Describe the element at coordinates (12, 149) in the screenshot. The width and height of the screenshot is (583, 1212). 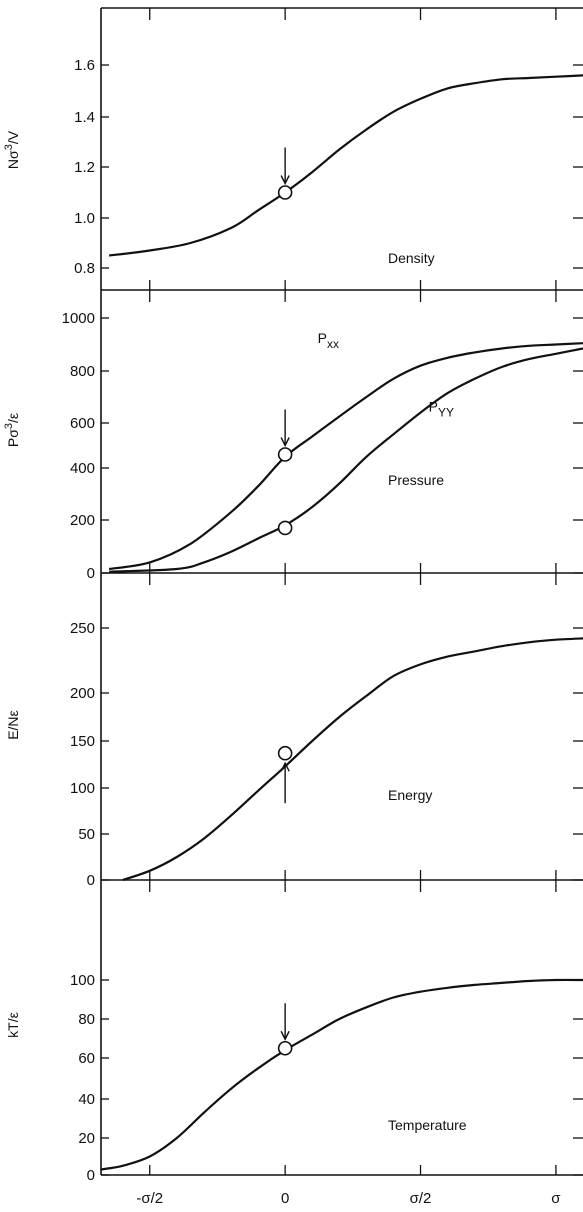
I see `y-axis-label: Nσ3/V` at that location.